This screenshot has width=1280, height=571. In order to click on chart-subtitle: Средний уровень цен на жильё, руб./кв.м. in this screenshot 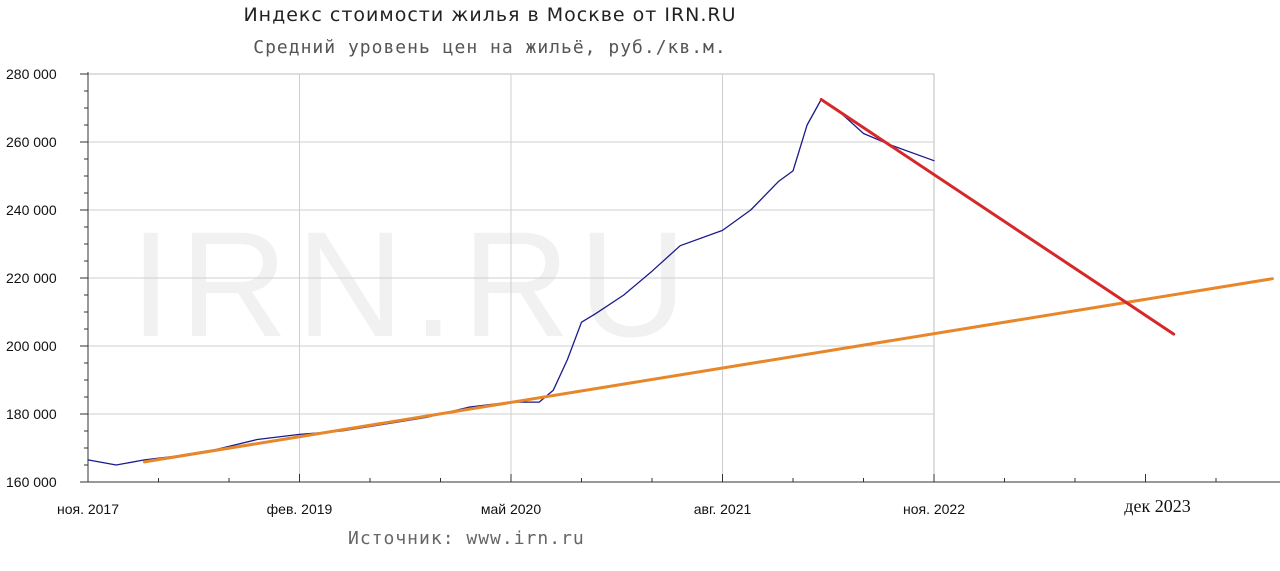, I will do `click(490, 47)`.